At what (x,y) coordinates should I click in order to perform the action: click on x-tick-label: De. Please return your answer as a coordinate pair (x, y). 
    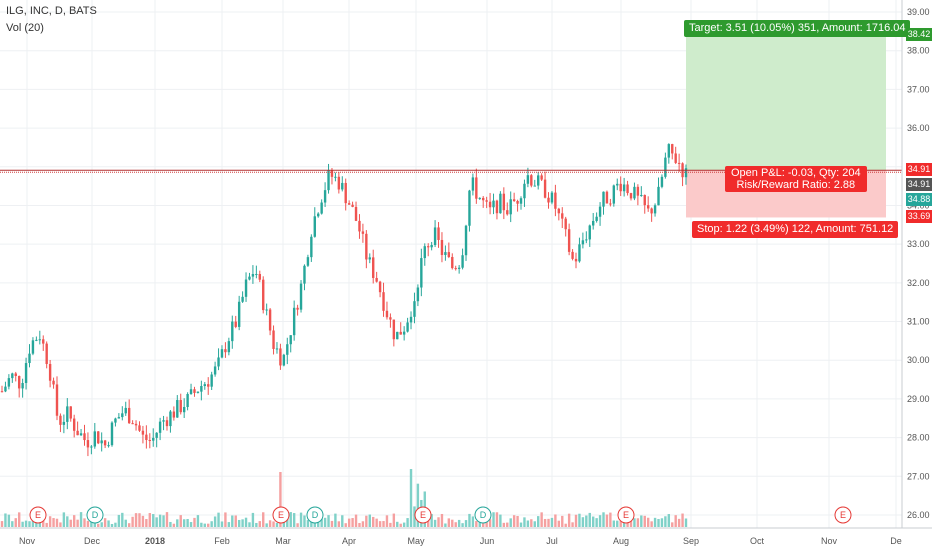
    Looking at the image, I should click on (896, 541).